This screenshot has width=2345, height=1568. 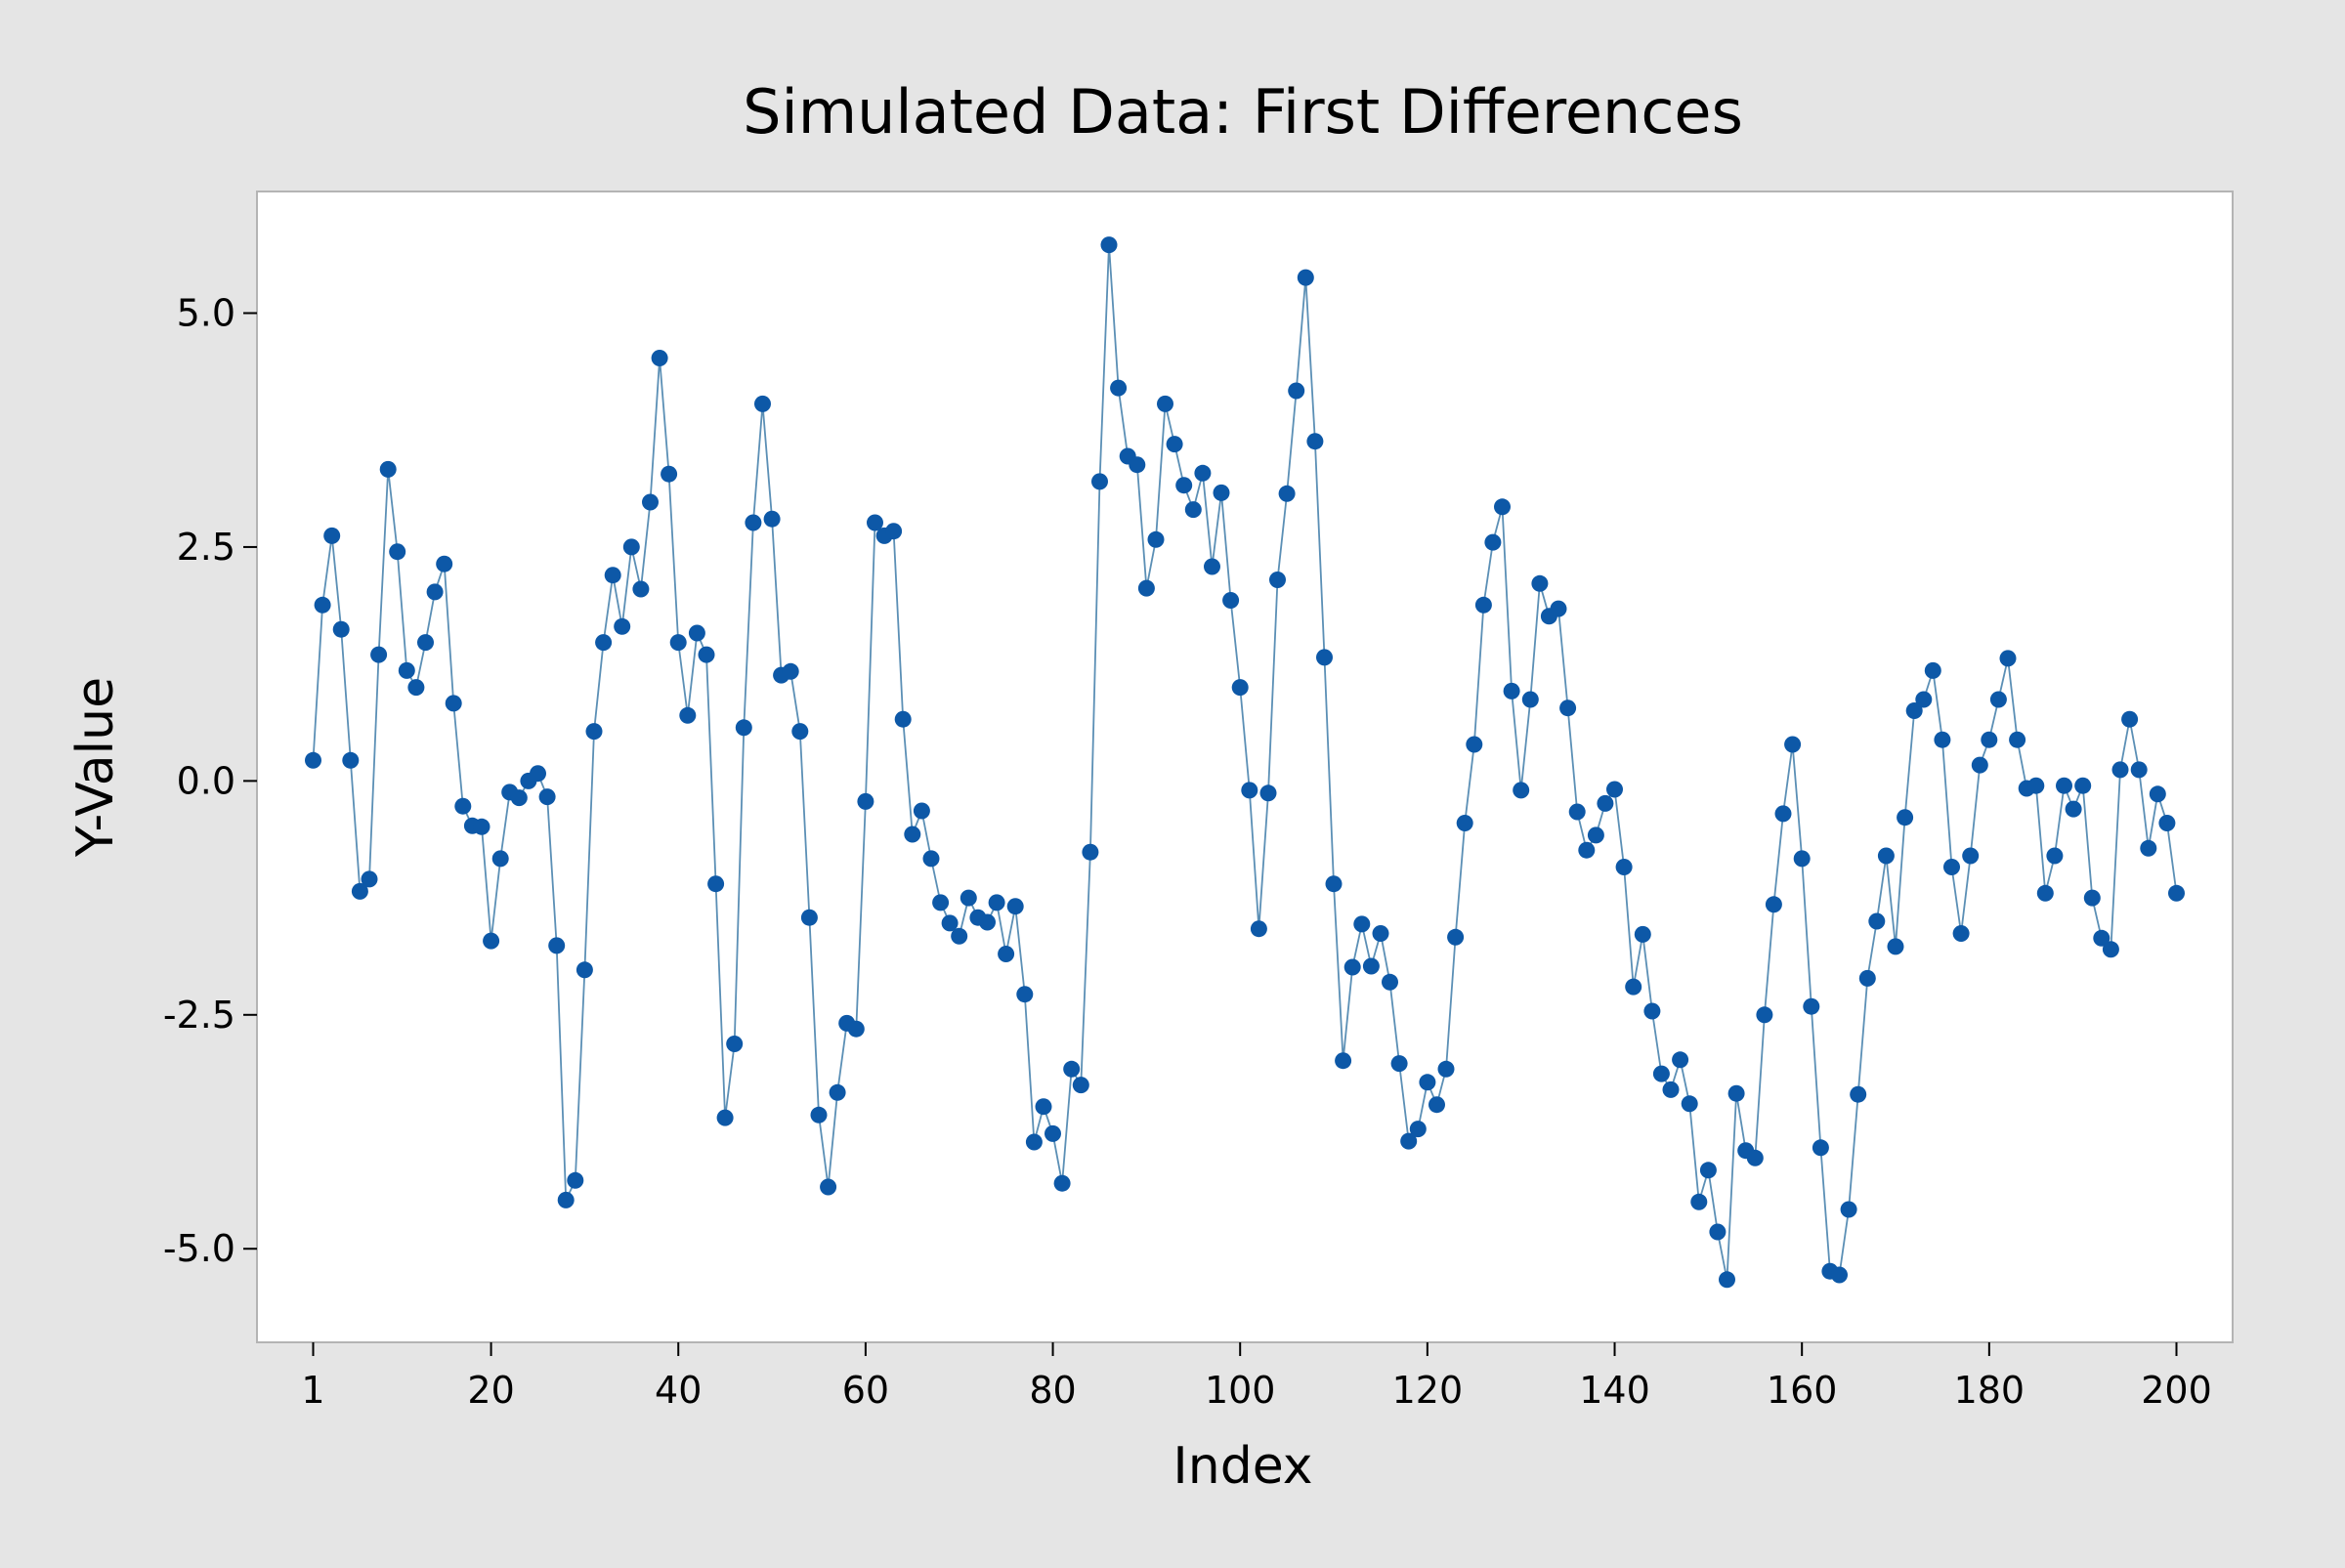 What do you see at coordinates (312, 1390) in the screenshot?
I see `x-tick-label: 1` at bounding box center [312, 1390].